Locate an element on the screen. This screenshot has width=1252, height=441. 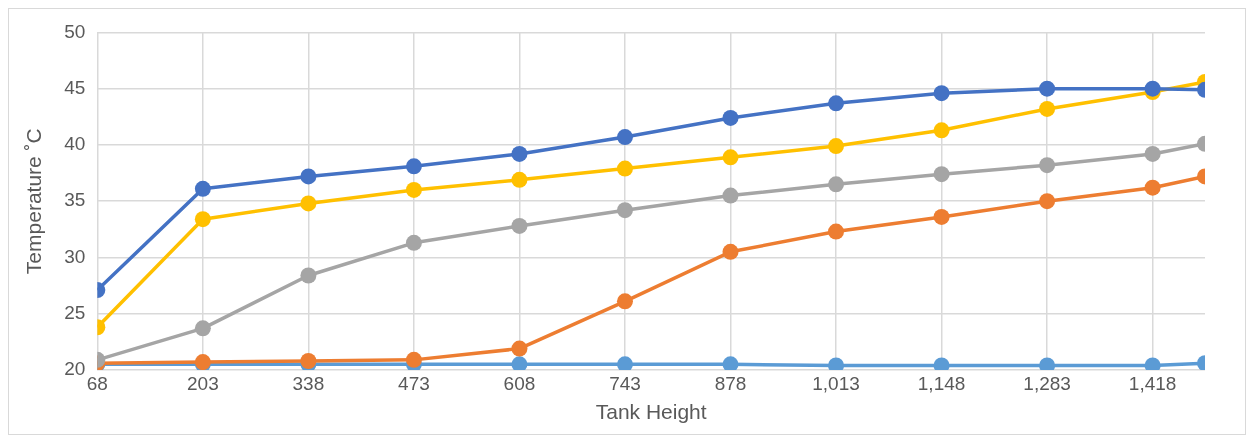
y-tick-label: 45 is located at coordinates (75, 87).